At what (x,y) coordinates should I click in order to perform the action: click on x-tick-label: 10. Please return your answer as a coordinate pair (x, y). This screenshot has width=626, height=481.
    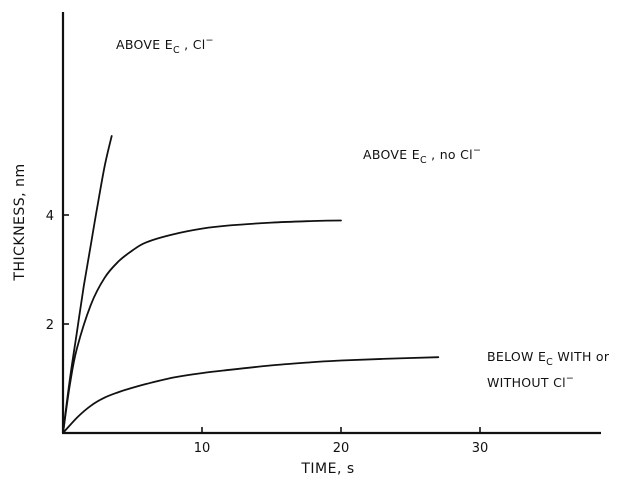
    Looking at the image, I should click on (202, 448).